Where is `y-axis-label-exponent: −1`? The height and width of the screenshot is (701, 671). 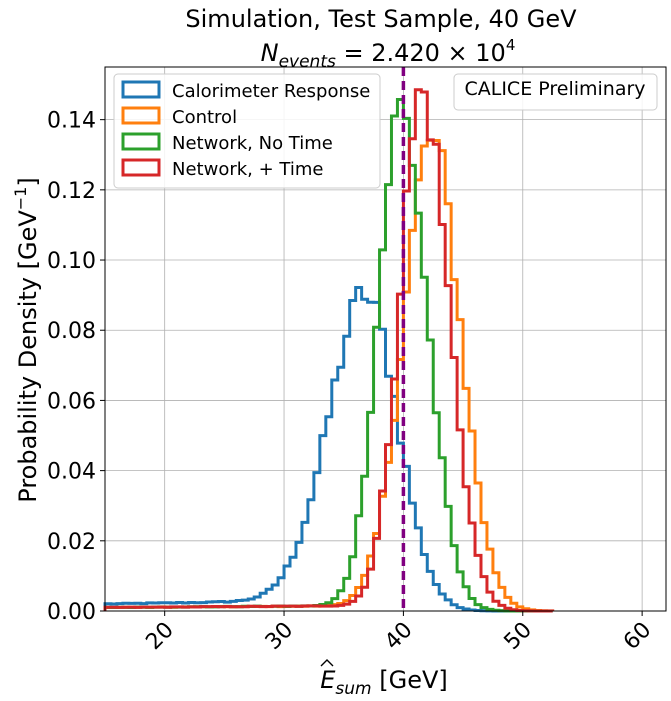 y-axis-label-exponent: −1 is located at coordinates (20, 199).